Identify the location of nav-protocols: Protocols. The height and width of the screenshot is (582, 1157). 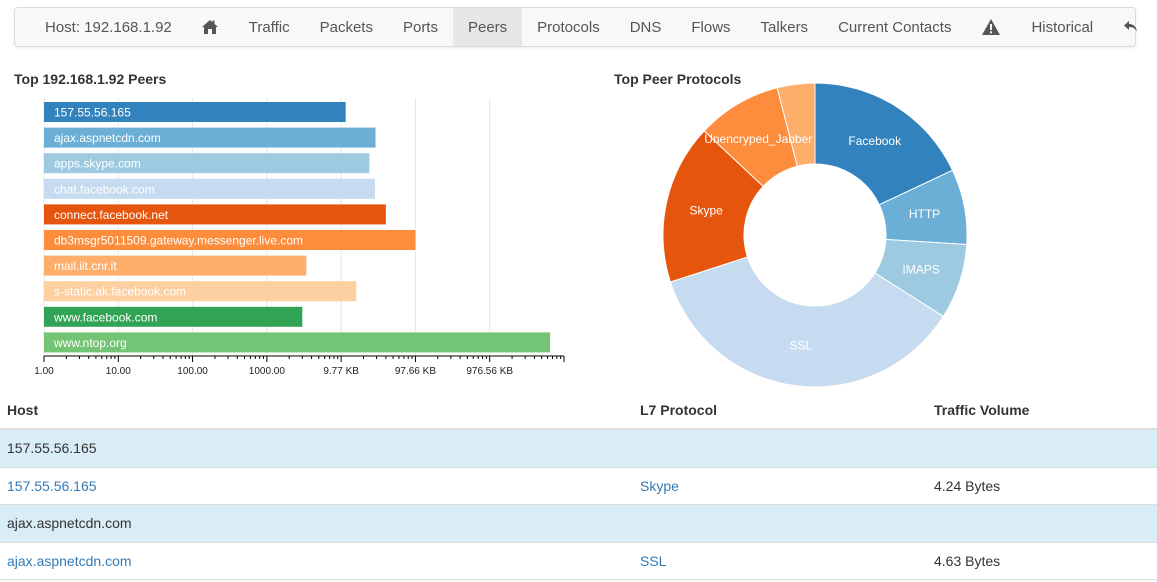
(568, 27).